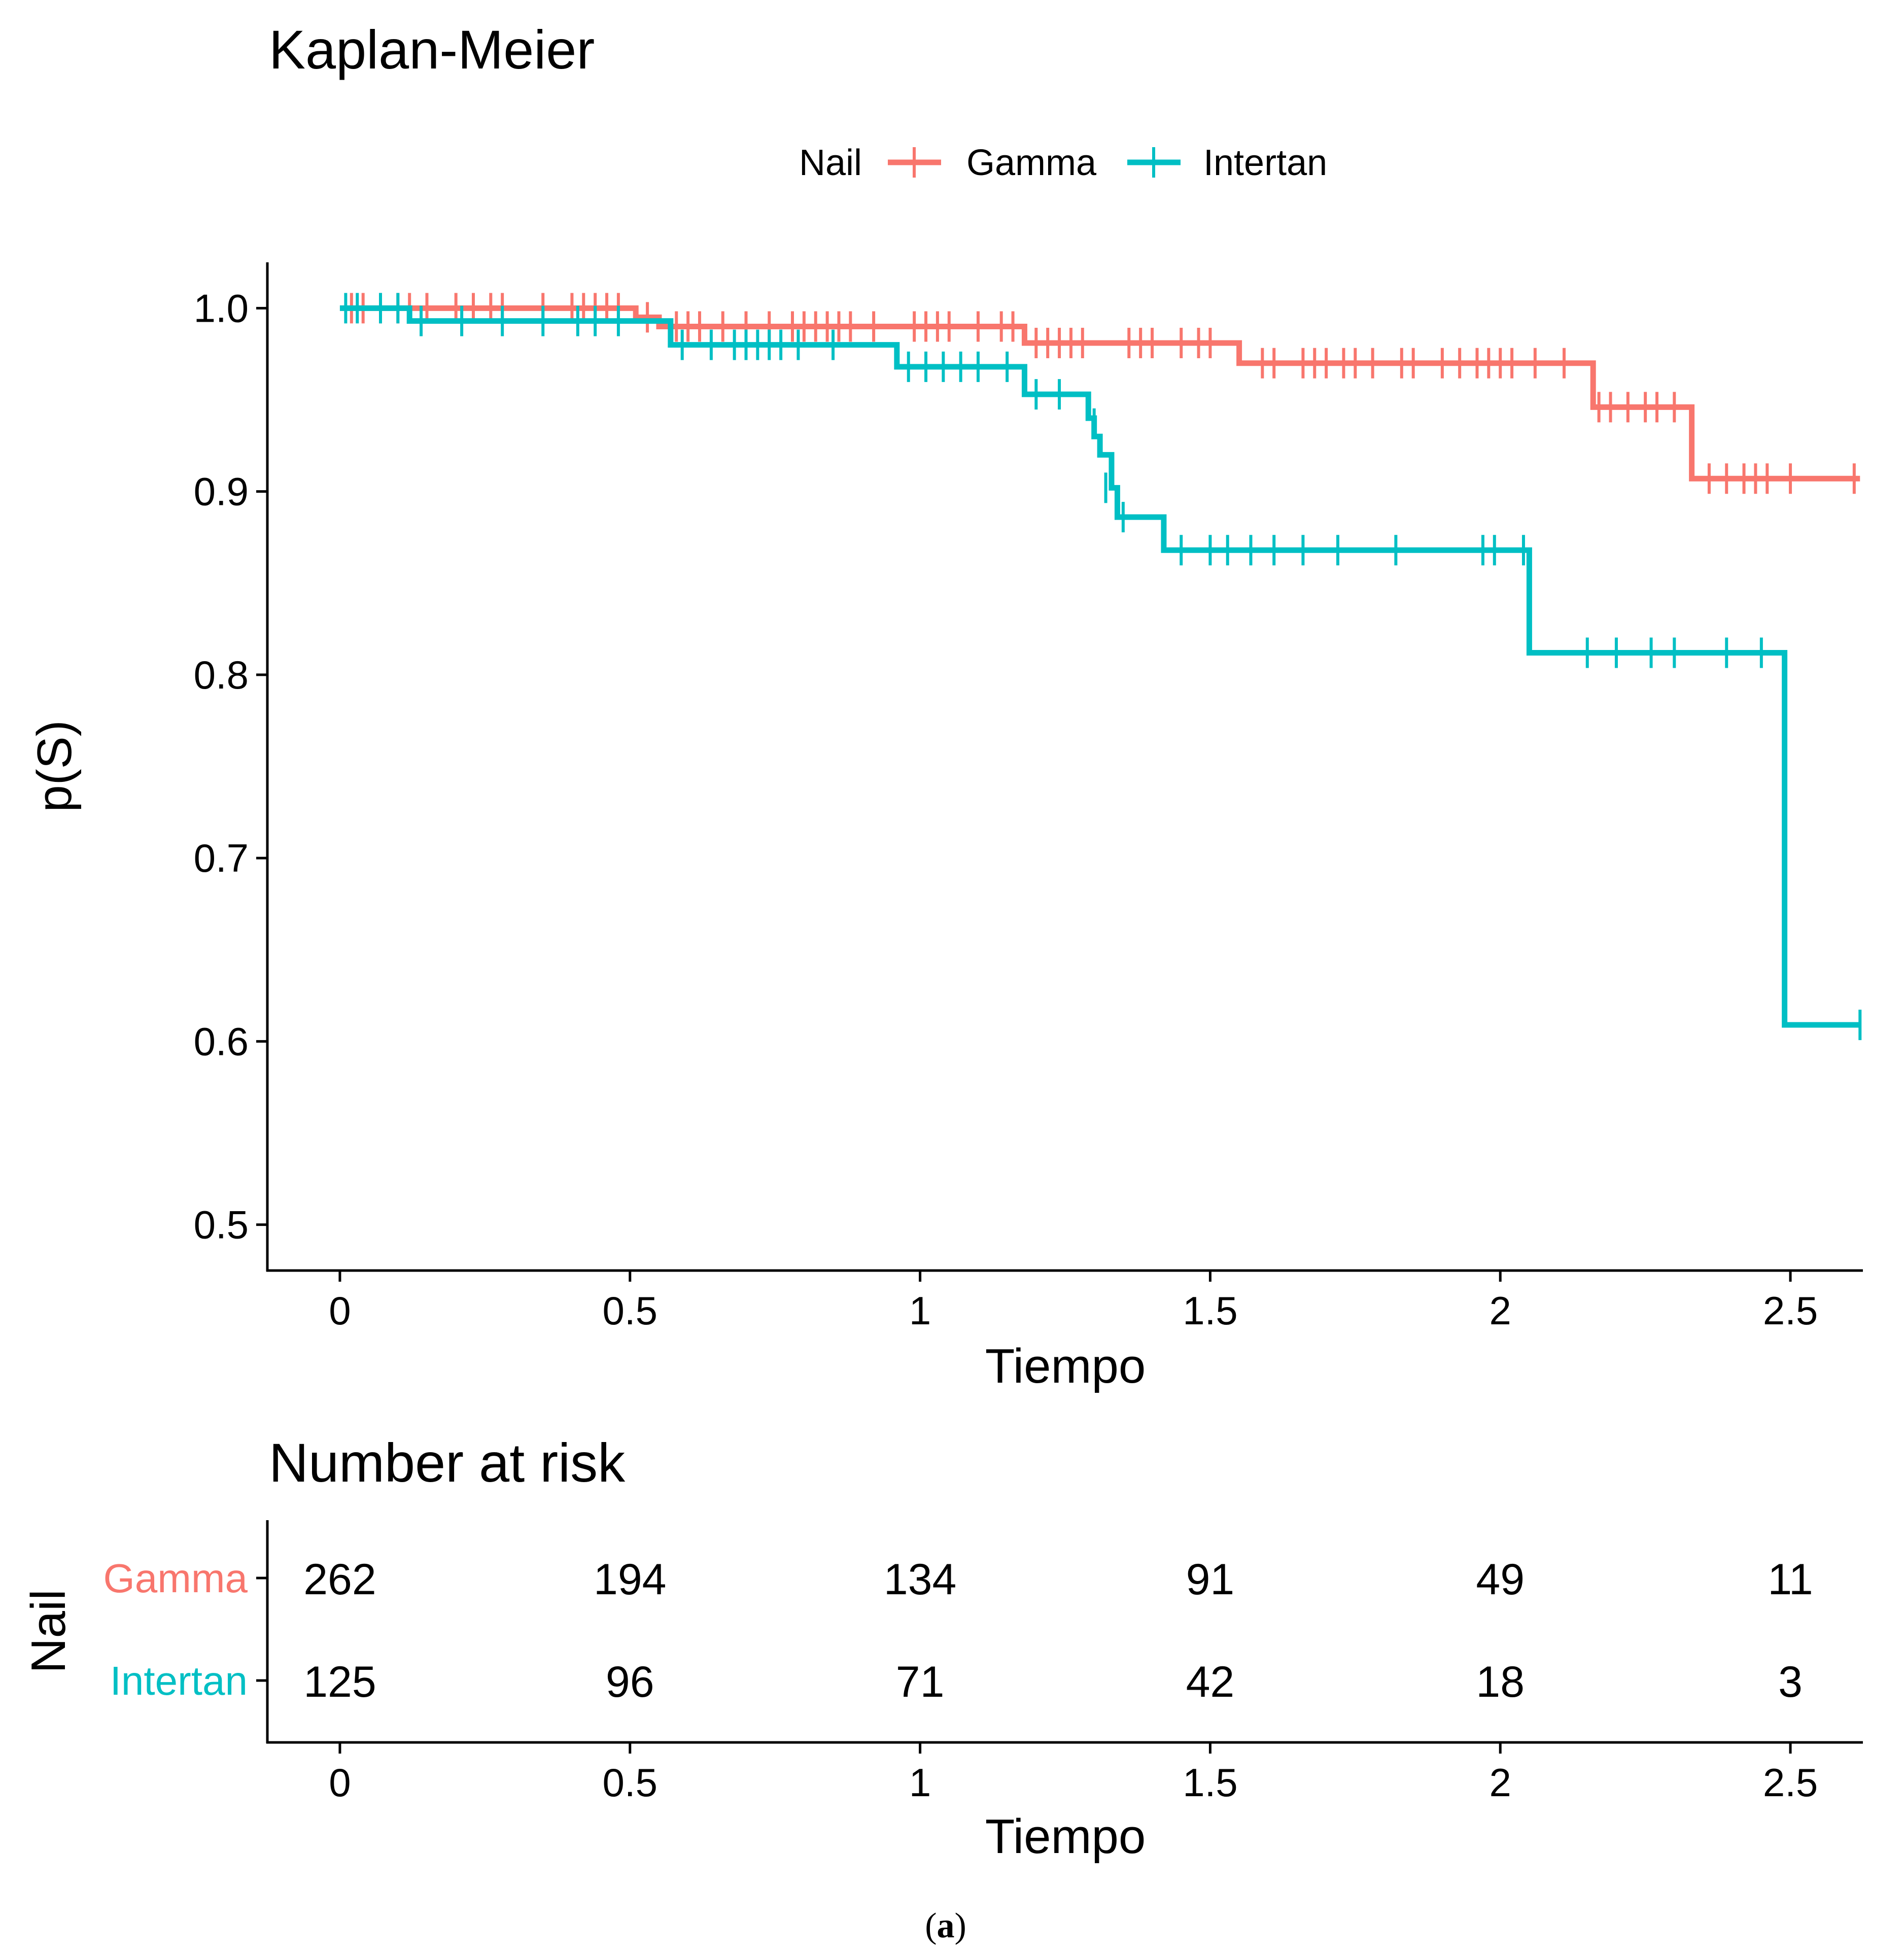 This screenshot has height=1954, width=1904. What do you see at coordinates (340, 1579) in the screenshot?
I see `risk-count-gamma: 262` at bounding box center [340, 1579].